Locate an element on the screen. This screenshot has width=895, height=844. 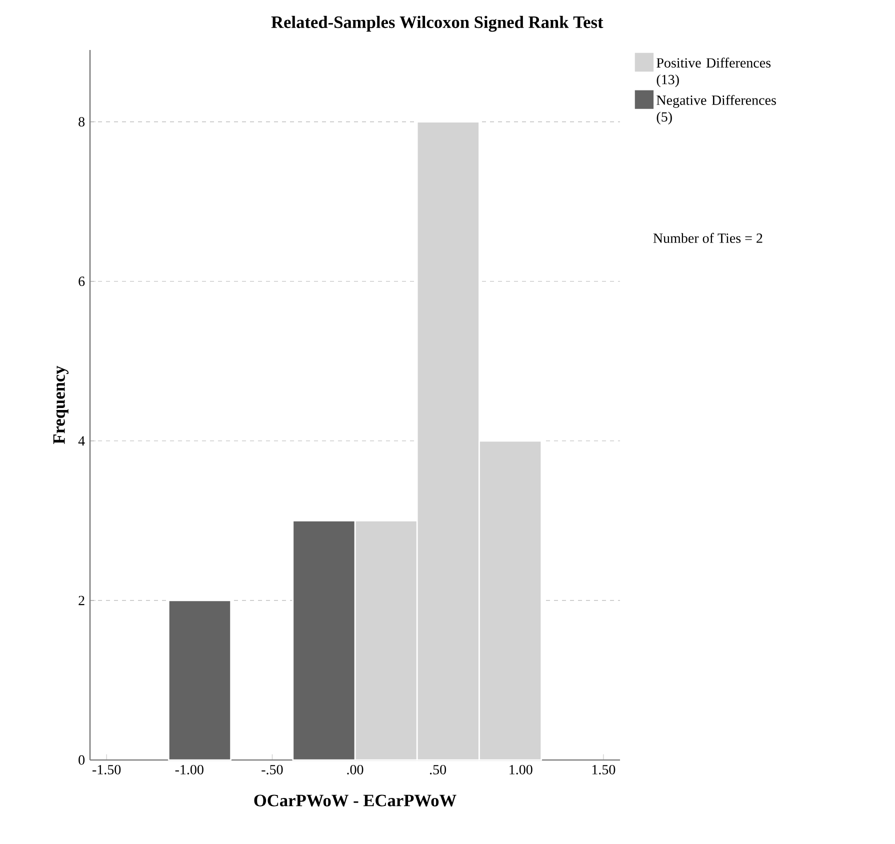
x-tick-label: 1.00 is located at coordinates (521, 769).